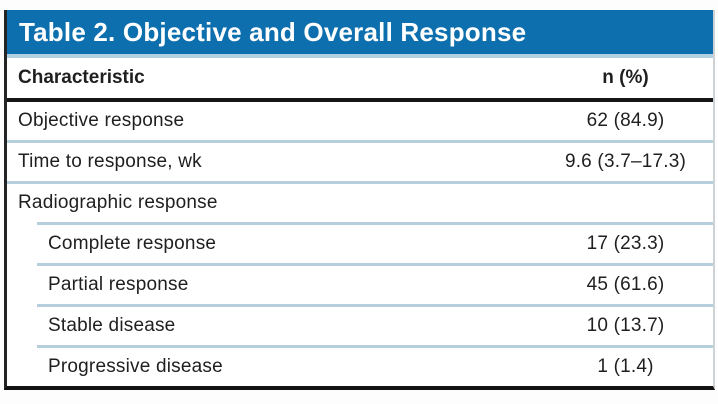 This screenshot has height=404, width=718. I want to click on column-header-row: Characteristic n (%), so click(360, 80).